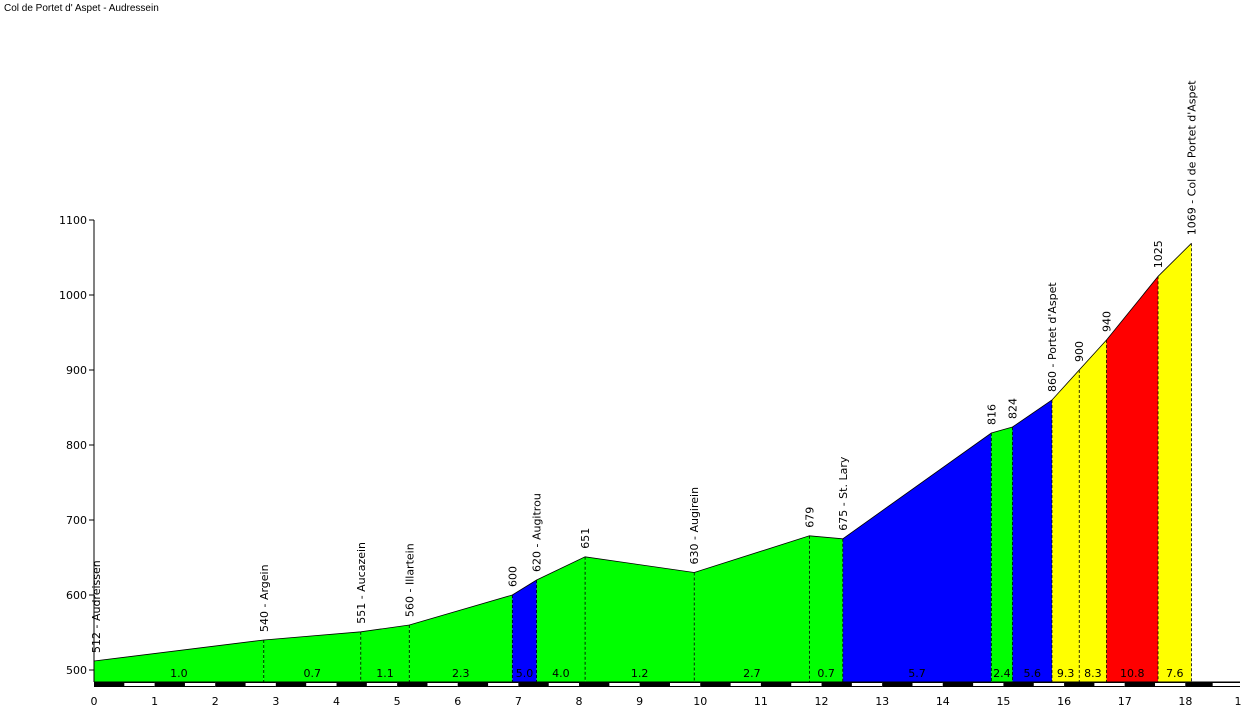 The image size is (1252, 712). I want to click on x-tick-label: 2, so click(215, 701).